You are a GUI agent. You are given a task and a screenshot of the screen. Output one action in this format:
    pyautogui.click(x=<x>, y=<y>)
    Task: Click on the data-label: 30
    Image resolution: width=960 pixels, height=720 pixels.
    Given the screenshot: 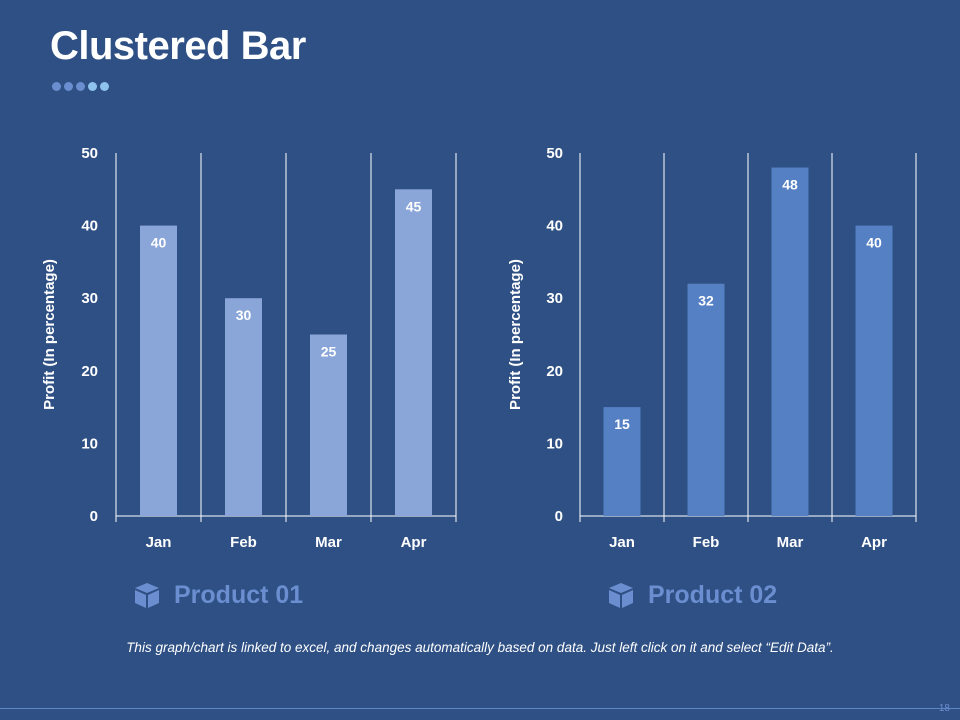 What is the action you would take?
    pyautogui.click(x=244, y=315)
    